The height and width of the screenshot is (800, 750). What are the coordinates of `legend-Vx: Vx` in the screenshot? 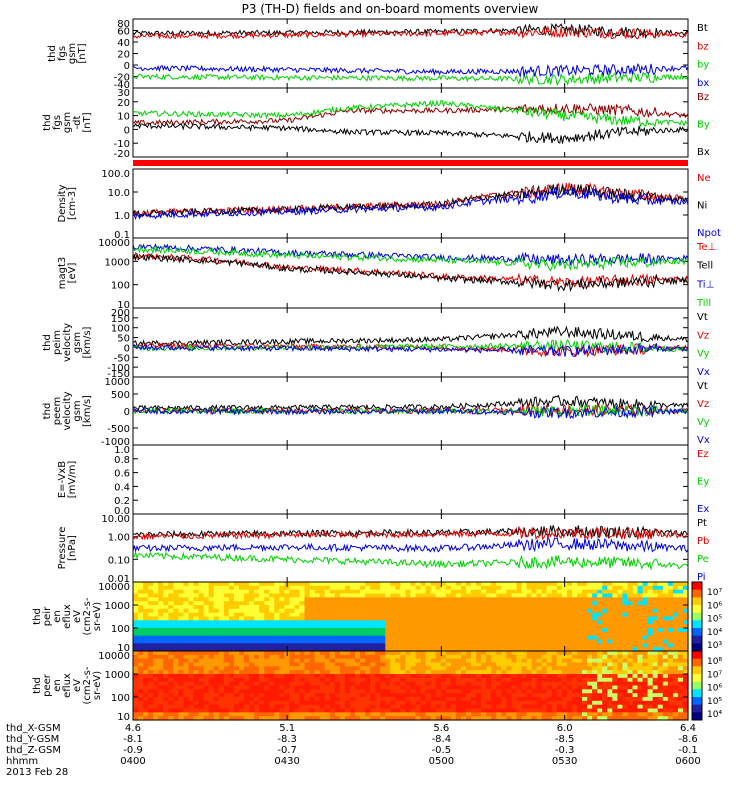 It's located at (703, 440).